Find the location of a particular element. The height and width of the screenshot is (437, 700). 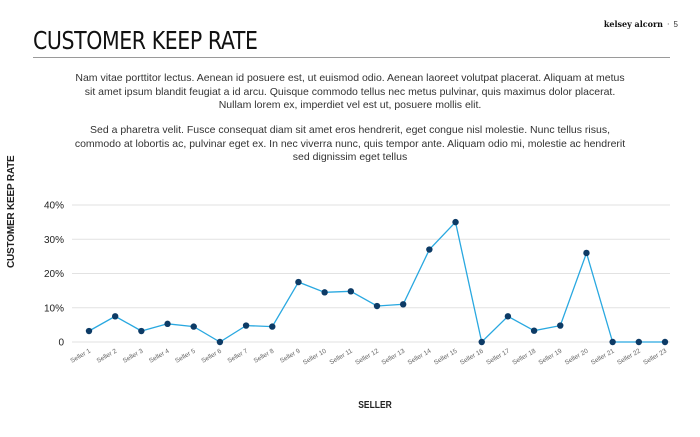

y-tick-label: 10% is located at coordinates (54, 308).